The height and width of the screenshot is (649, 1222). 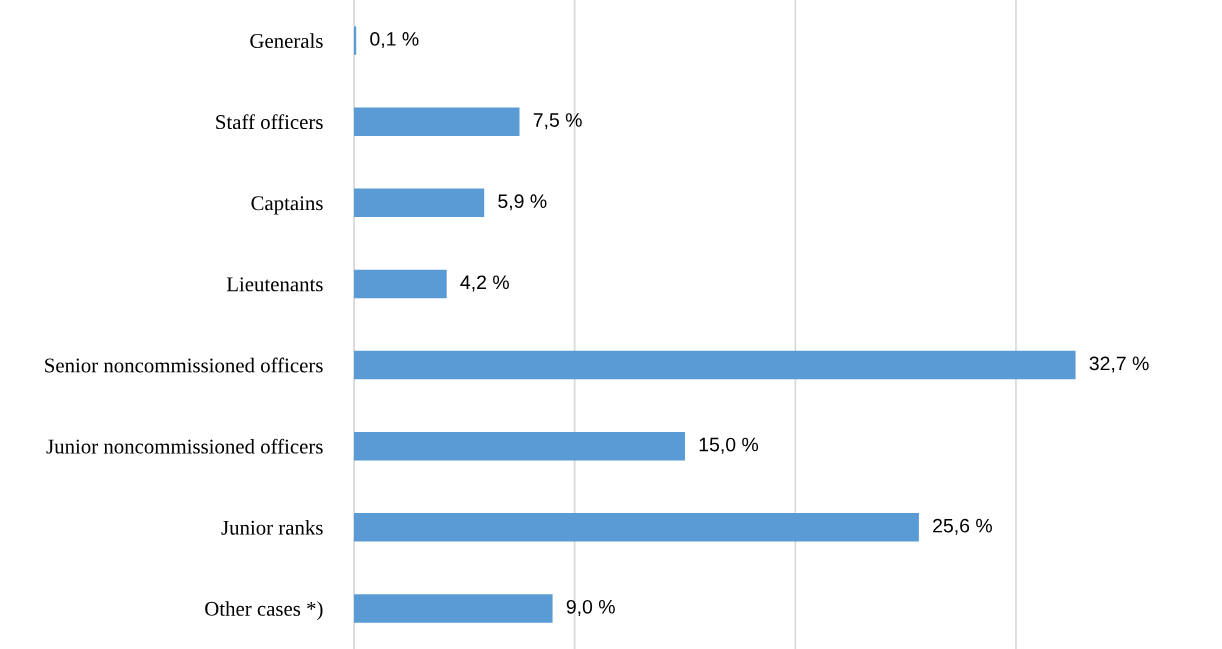 I want to click on data-label: 0,1 %, so click(x=394, y=40).